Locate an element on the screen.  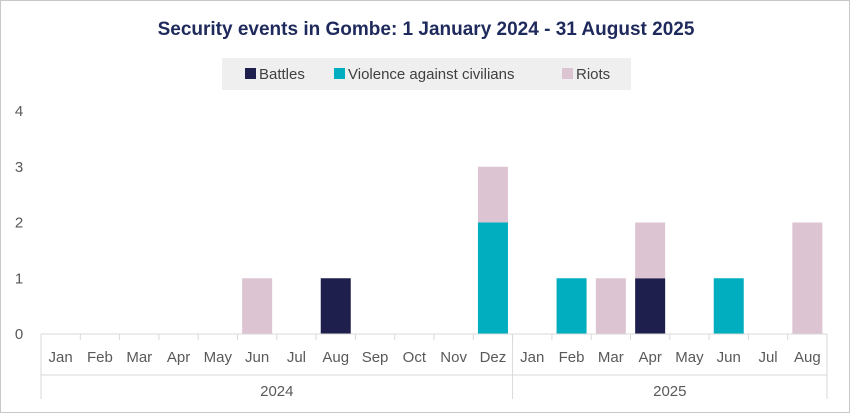
x-tick-label: Oct is located at coordinates (415, 357).